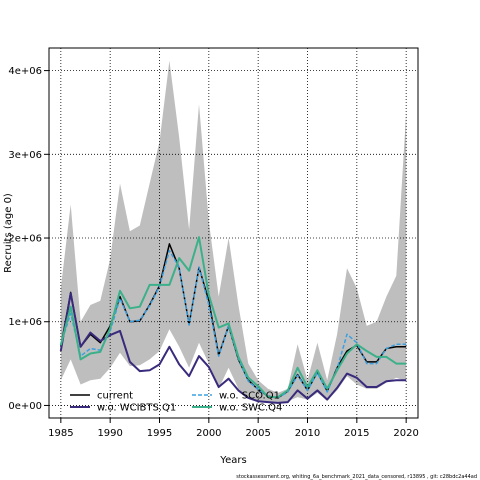  What do you see at coordinates (25, 322) in the screenshot?
I see `y-tick-label: 1e+06` at bounding box center [25, 322].